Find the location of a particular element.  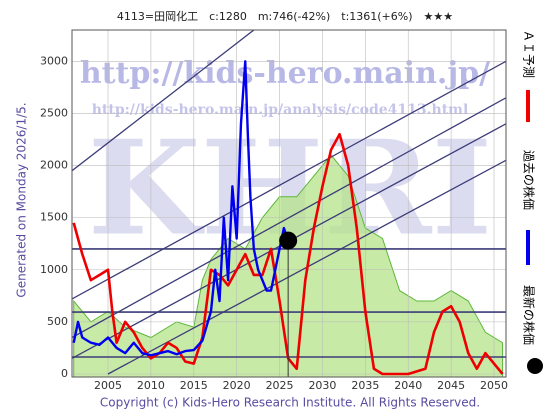

y-tick-label: 3000 is located at coordinates (54, 60).